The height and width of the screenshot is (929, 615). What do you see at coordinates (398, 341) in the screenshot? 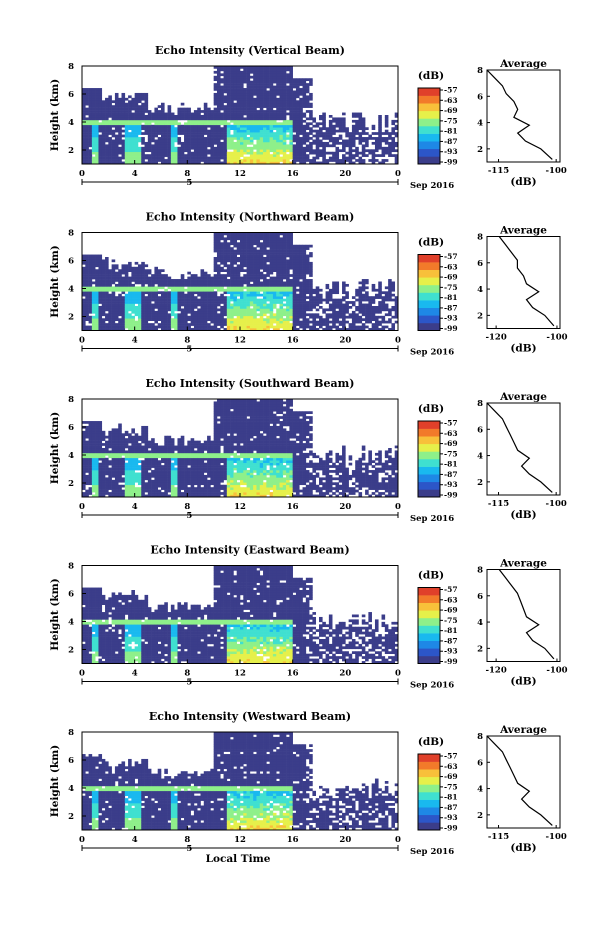
I see `x-tick-label: 0` at bounding box center [398, 341].